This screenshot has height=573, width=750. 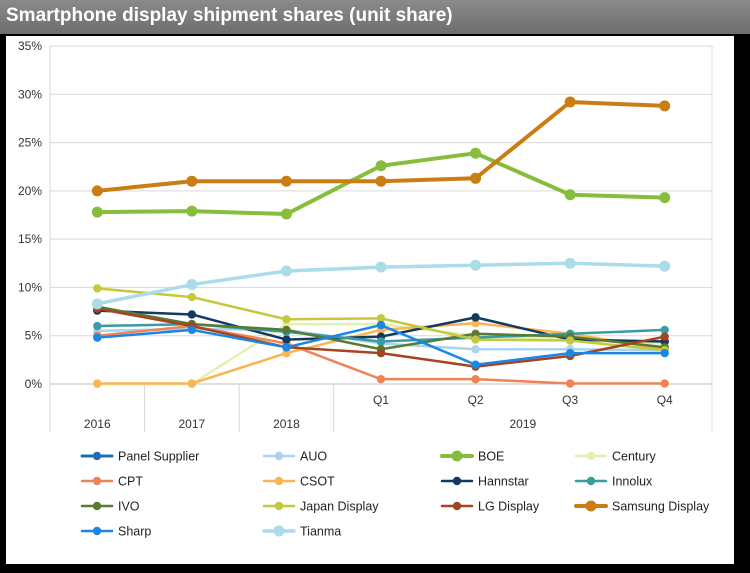 I want to click on legend-item-samsung-display: Samsung Display, so click(x=642, y=507).